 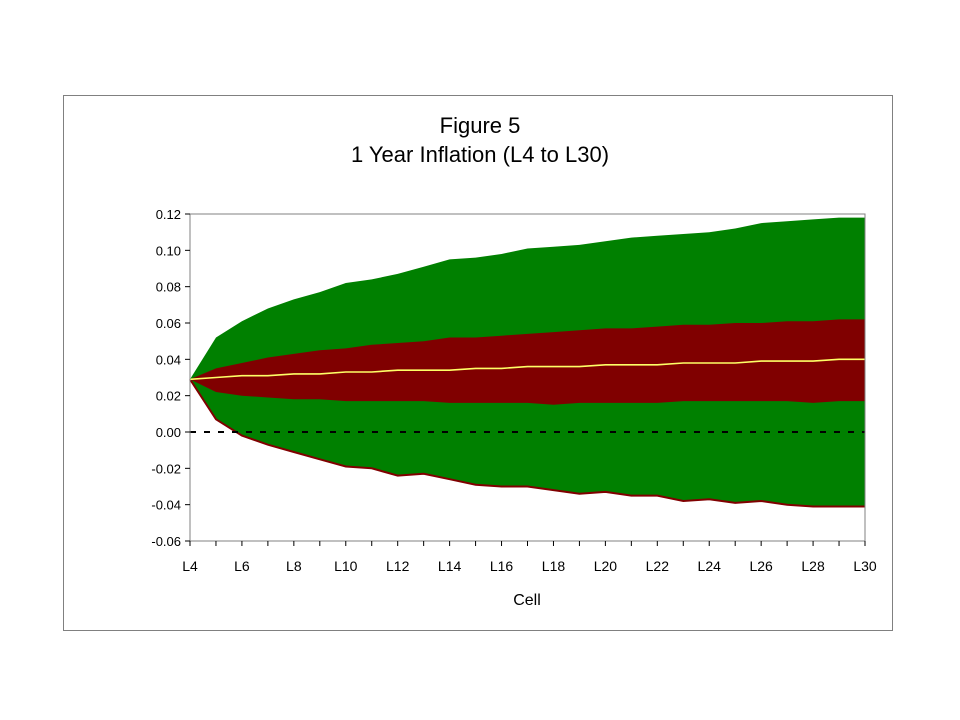 What do you see at coordinates (168, 323) in the screenshot?
I see `y-tick-label: 0.06` at bounding box center [168, 323].